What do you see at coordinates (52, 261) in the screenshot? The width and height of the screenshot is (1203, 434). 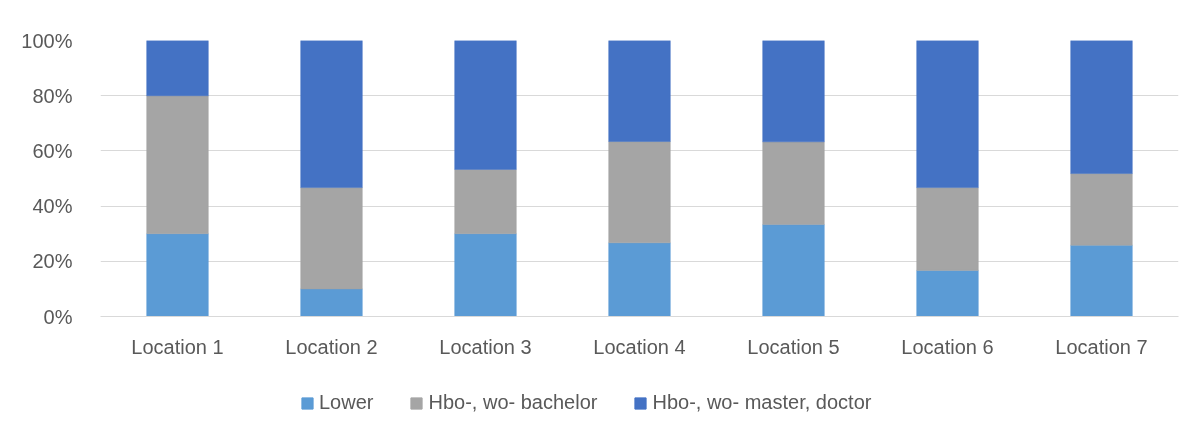 I see `y-tick-label: 20%` at bounding box center [52, 261].